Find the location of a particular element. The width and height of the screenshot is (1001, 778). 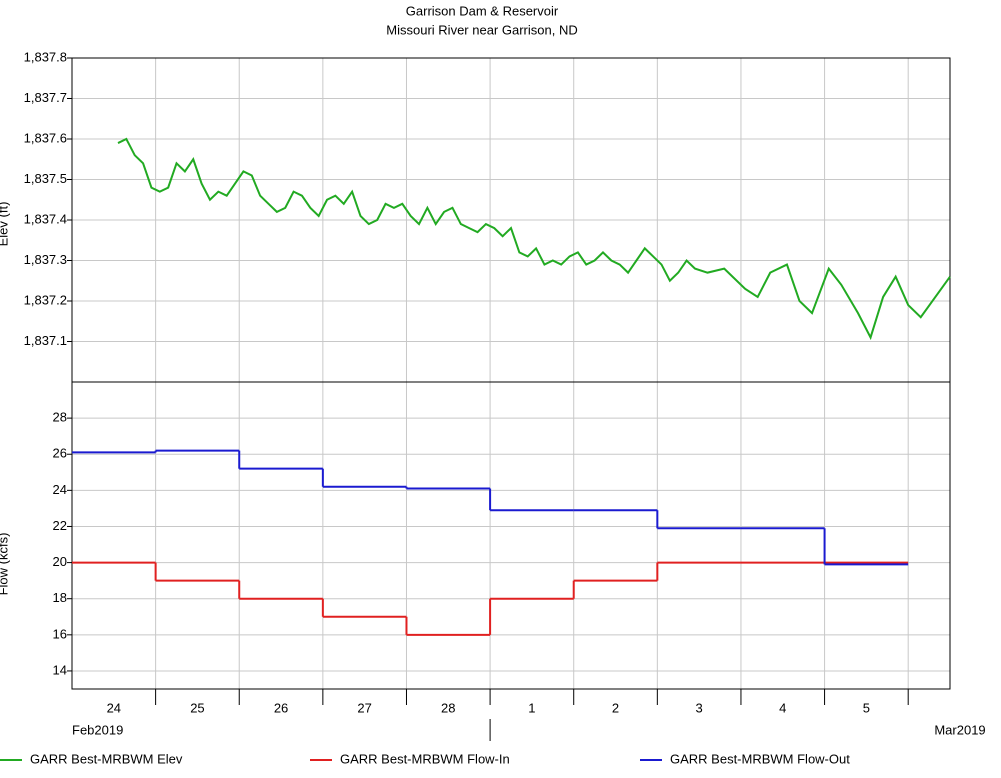

x-tick-label: 1 is located at coordinates (531, 707).